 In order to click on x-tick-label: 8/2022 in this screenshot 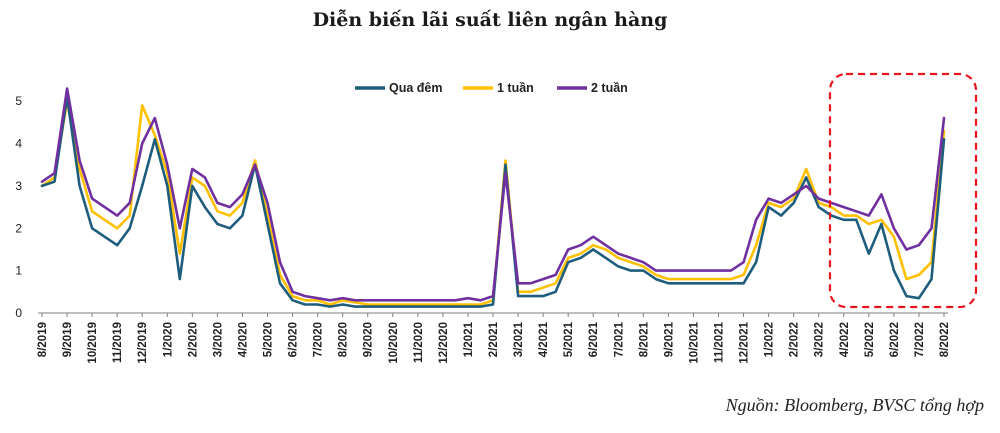, I will do `click(945, 339)`.